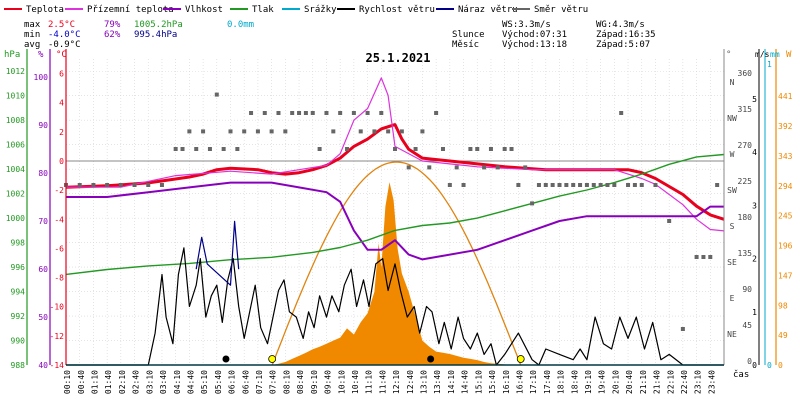 The image size is (800, 404). Describe the element at coordinates (43, 269) in the screenshot. I see `humidity-tick-label: 60` at that location.